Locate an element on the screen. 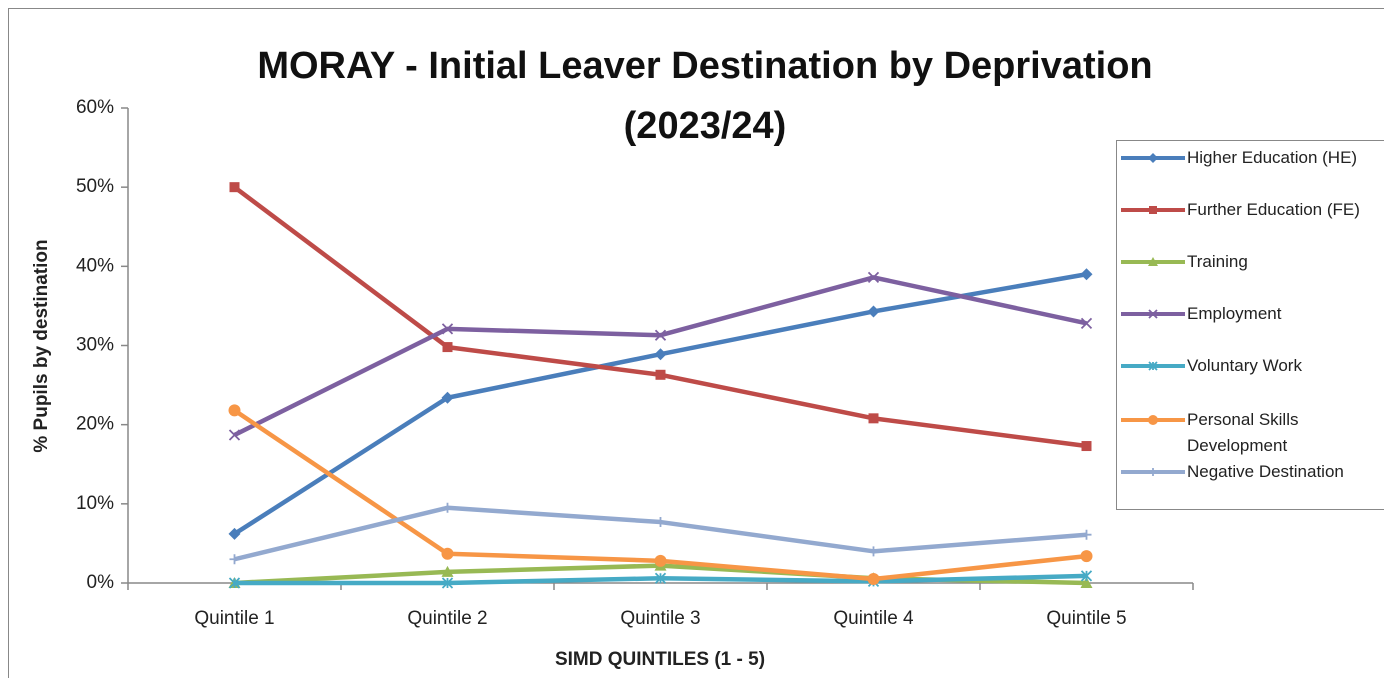  legend-entry: Personal Skills Development is located at coordinates (1248, 433).